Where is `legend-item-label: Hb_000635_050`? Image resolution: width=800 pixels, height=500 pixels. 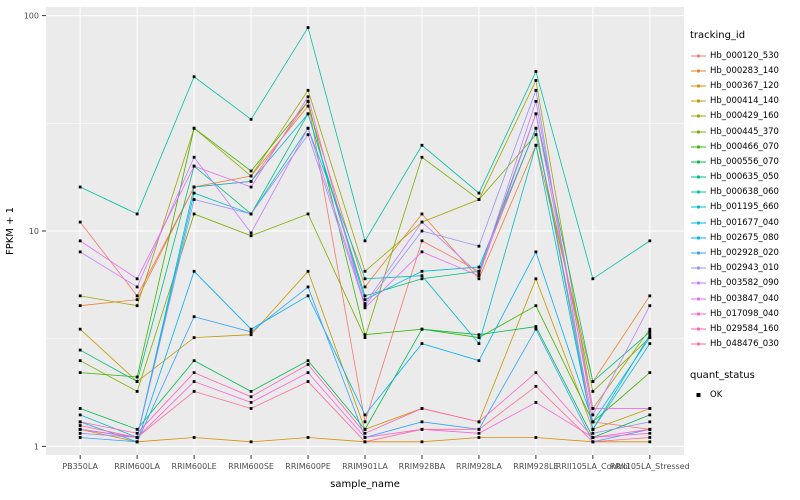
legend-item-label: Hb_000635_050 is located at coordinates (744, 177).